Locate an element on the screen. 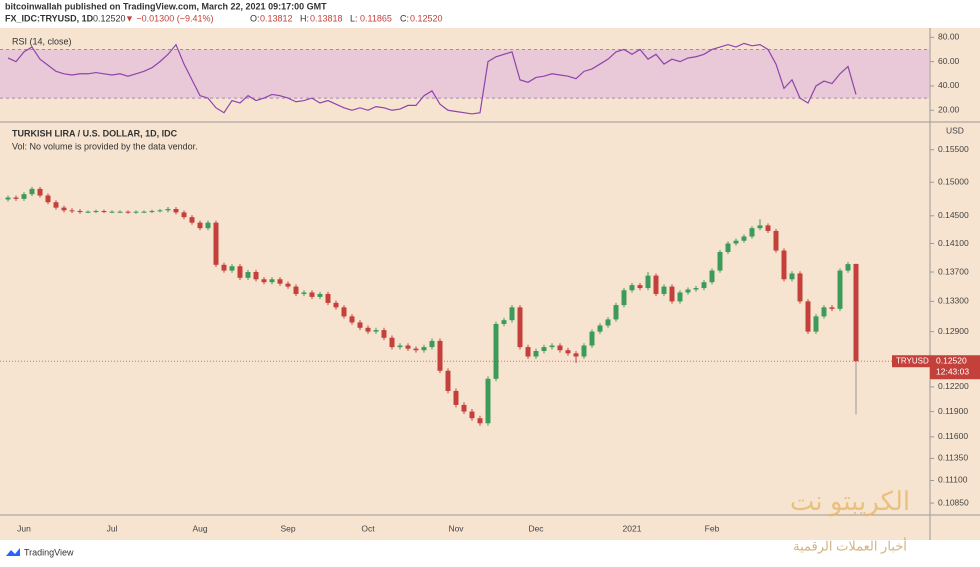  y-tick-label: 0.11600 is located at coordinates (953, 436).